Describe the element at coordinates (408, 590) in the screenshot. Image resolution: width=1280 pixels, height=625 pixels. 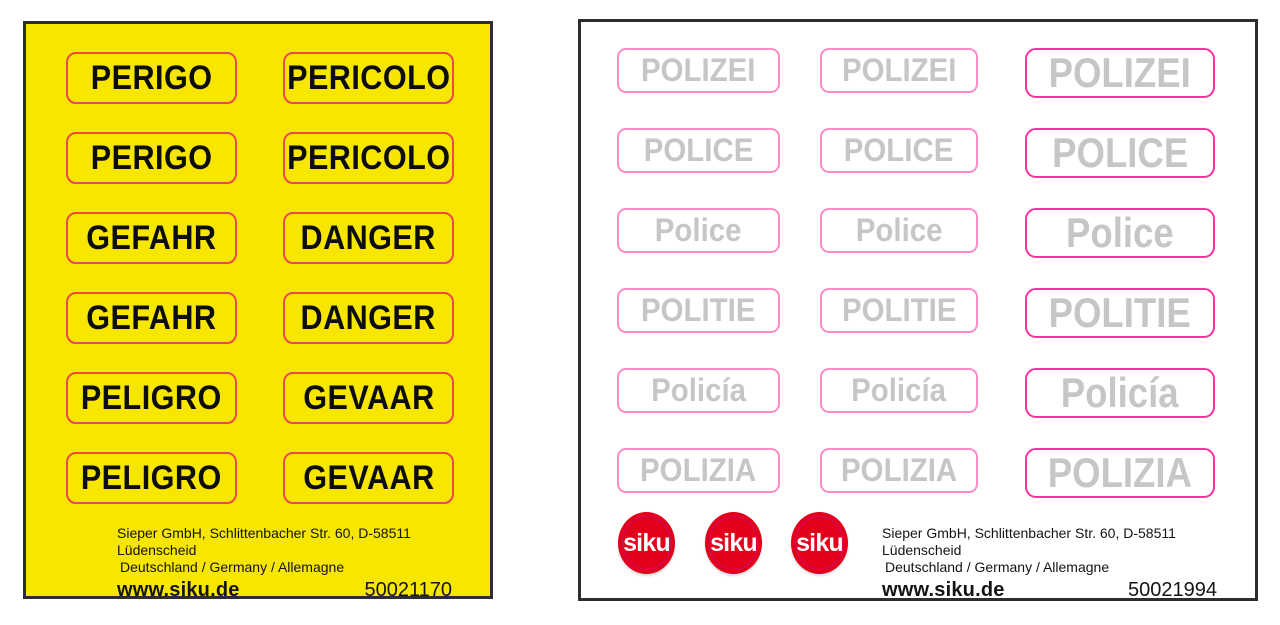
I see `product-number: 50021170` at that location.